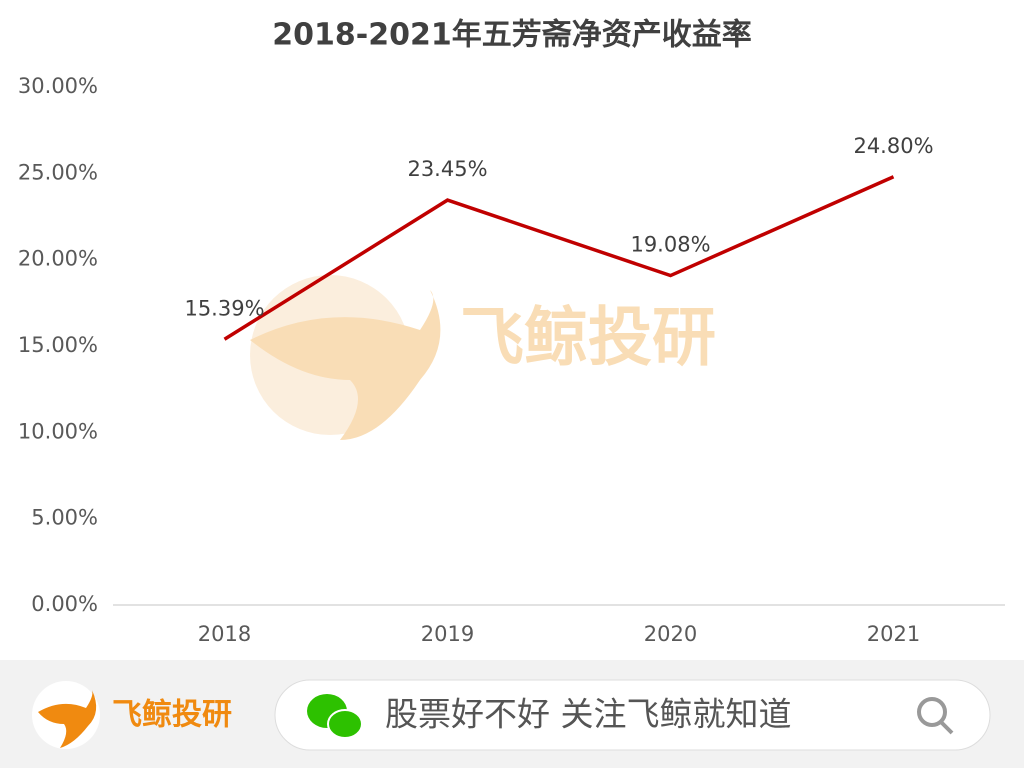 This screenshot has height=768, width=1024. Describe the element at coordinates (224, 634) in the screenshot. I see `x-tick-label: 2018` at that location.